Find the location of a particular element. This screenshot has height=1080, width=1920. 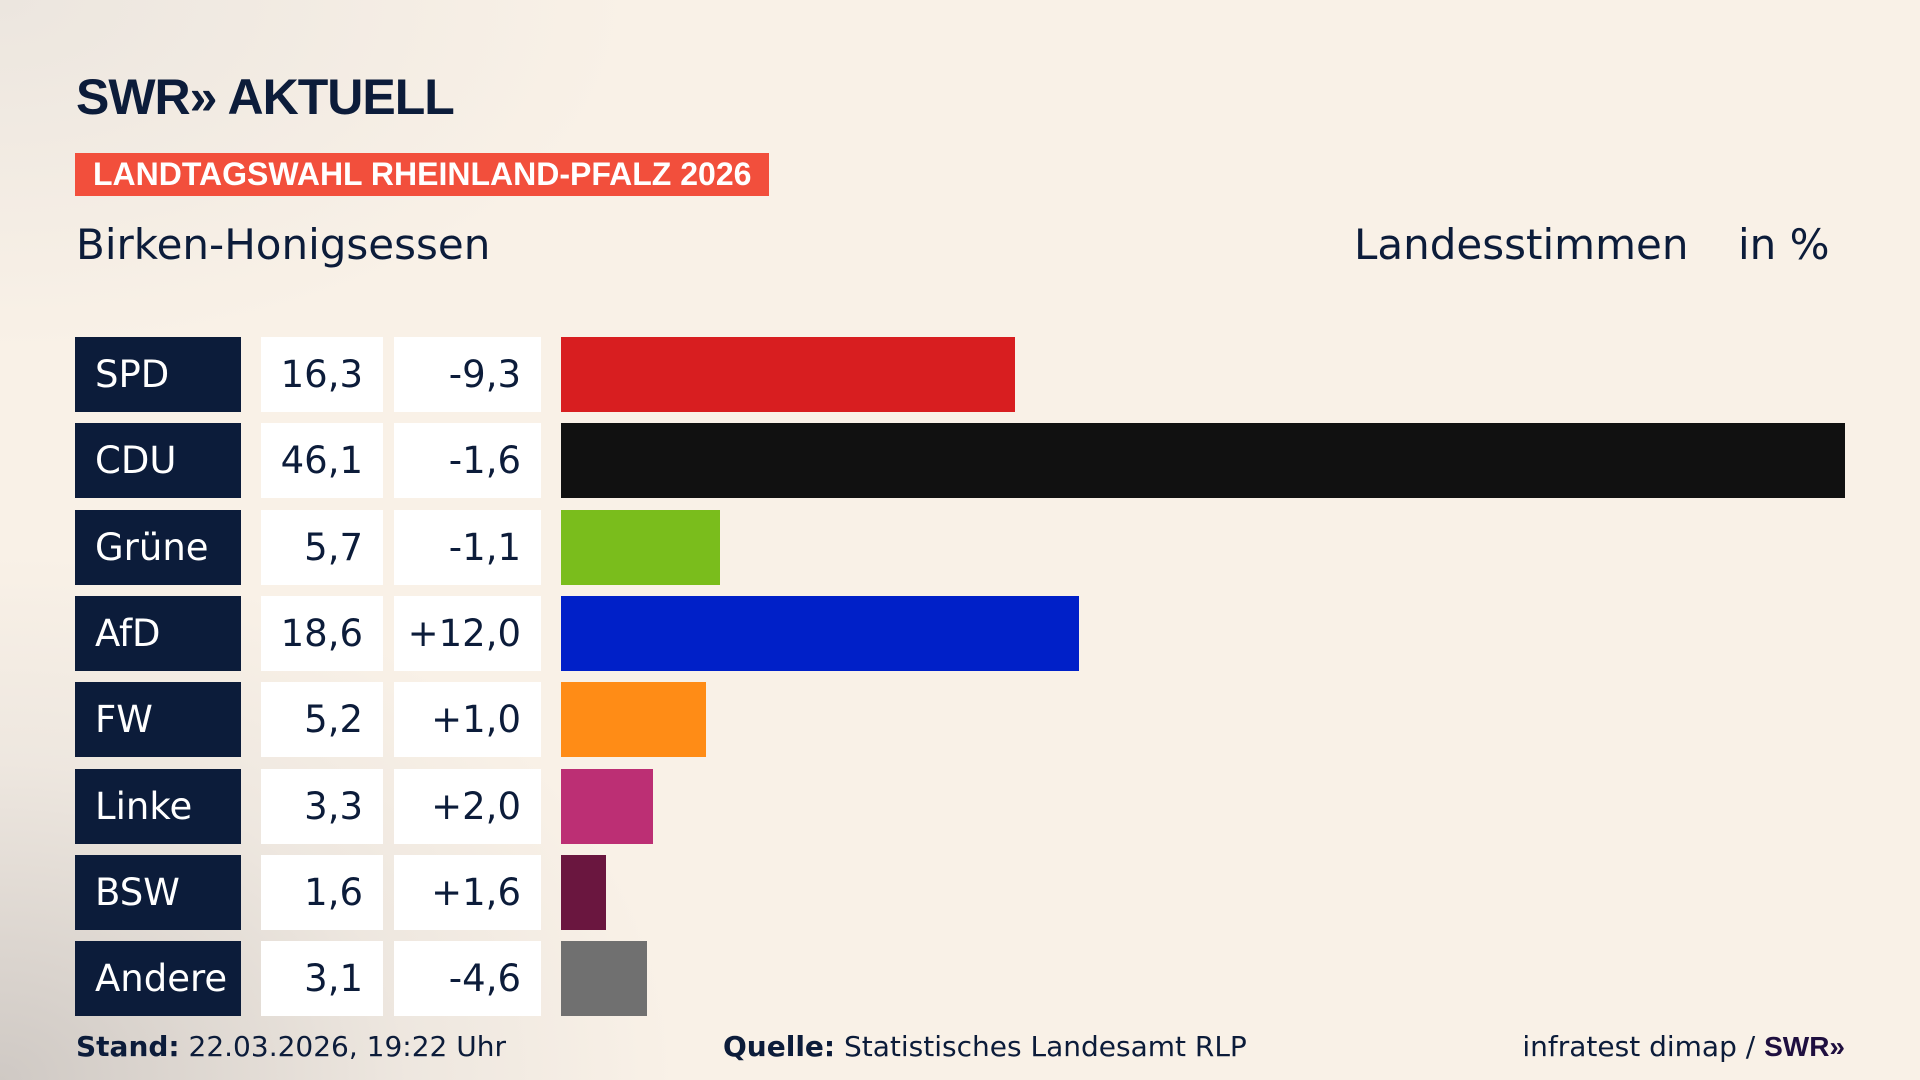

bar-afd is located at coordinates (820, 633).